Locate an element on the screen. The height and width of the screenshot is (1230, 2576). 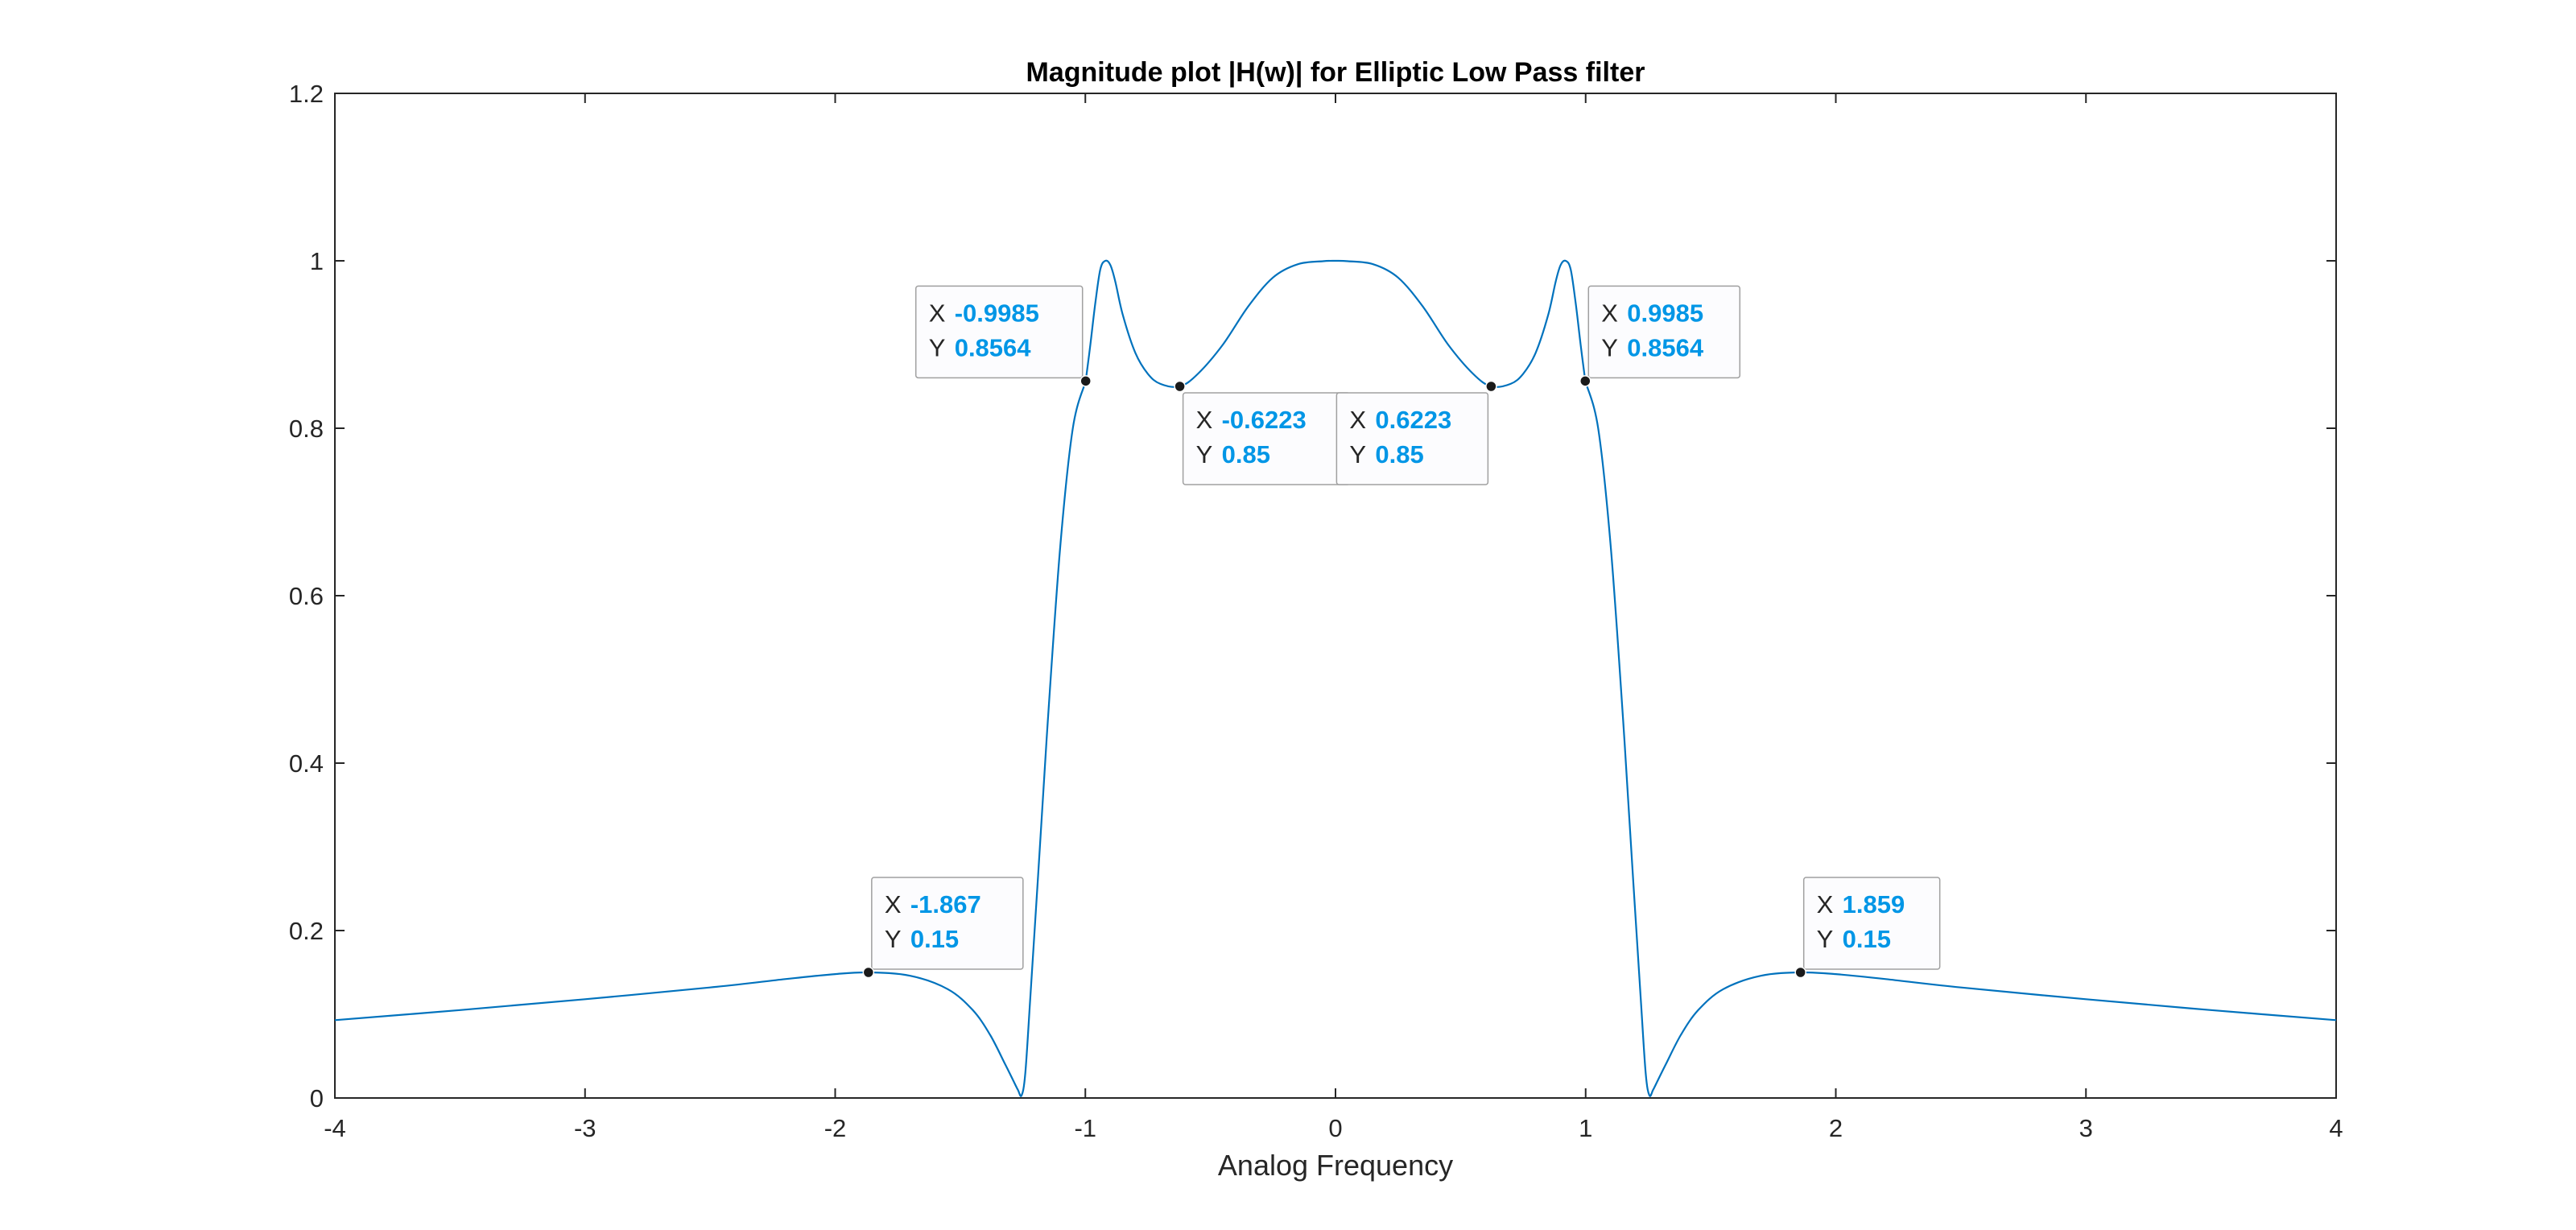
datatip: X 0.9985 Y 0.8564 is located at coordinates (1660, 336).